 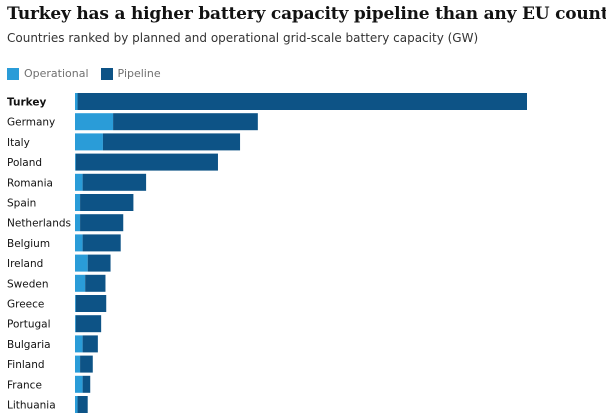 What do you see at coordinates (139, 73) in the screenshot?
I see `legend-label-pipeline: Pipeline` at bounding box center [139, 73].